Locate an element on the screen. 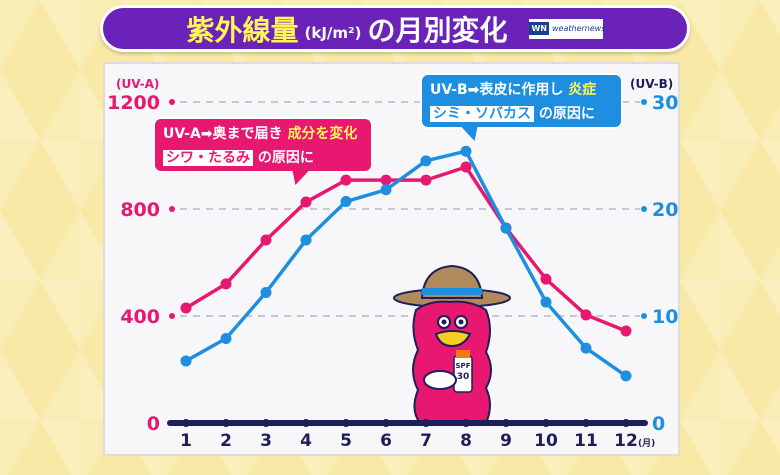 This screenshot has height=475, width=780. weathernews-logo: WN weathernews is located at coordinates (567, 28).